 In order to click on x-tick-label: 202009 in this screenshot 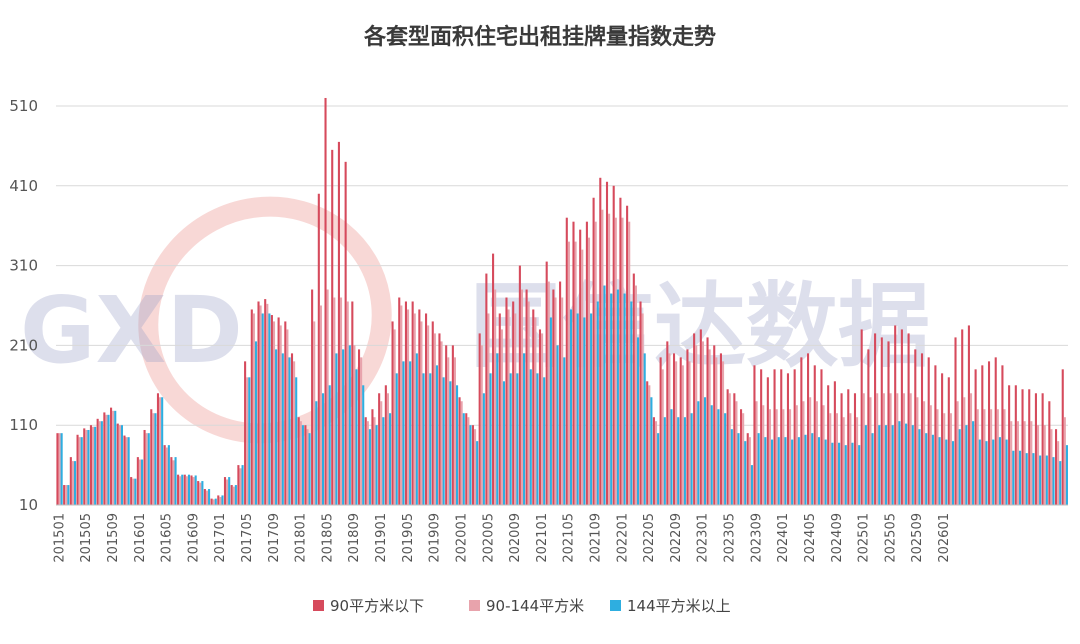, I will do `click(515, 538)`.